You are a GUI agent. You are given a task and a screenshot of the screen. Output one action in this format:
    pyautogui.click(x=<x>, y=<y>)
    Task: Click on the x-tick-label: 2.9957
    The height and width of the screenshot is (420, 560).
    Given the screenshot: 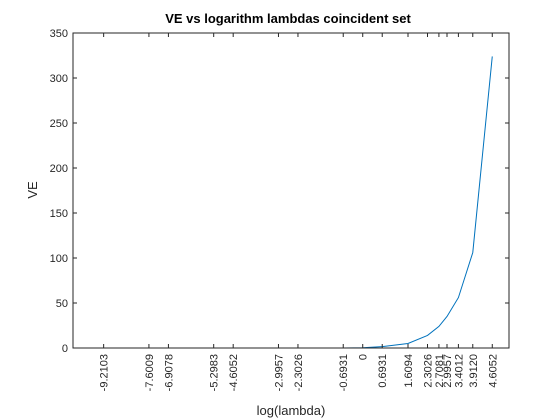 What is the action you would take?
    pyautogui.click(x=448, y=371)
    